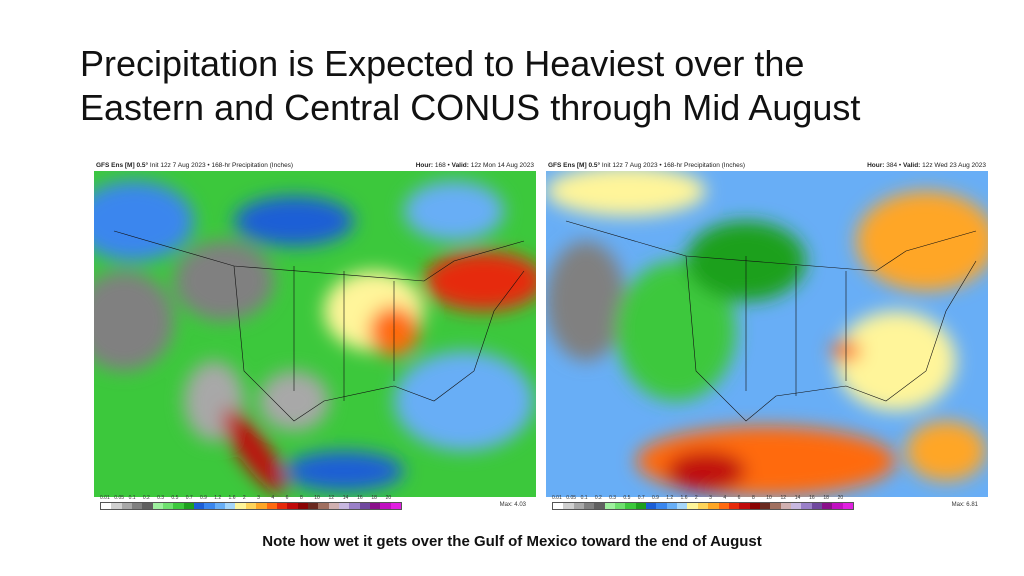 The height and width of the screenshot is (576, 1024). Describe the element at coordinates (161, 498) in the screenshot. I see `colorbar-tick: 0.3` at that location.